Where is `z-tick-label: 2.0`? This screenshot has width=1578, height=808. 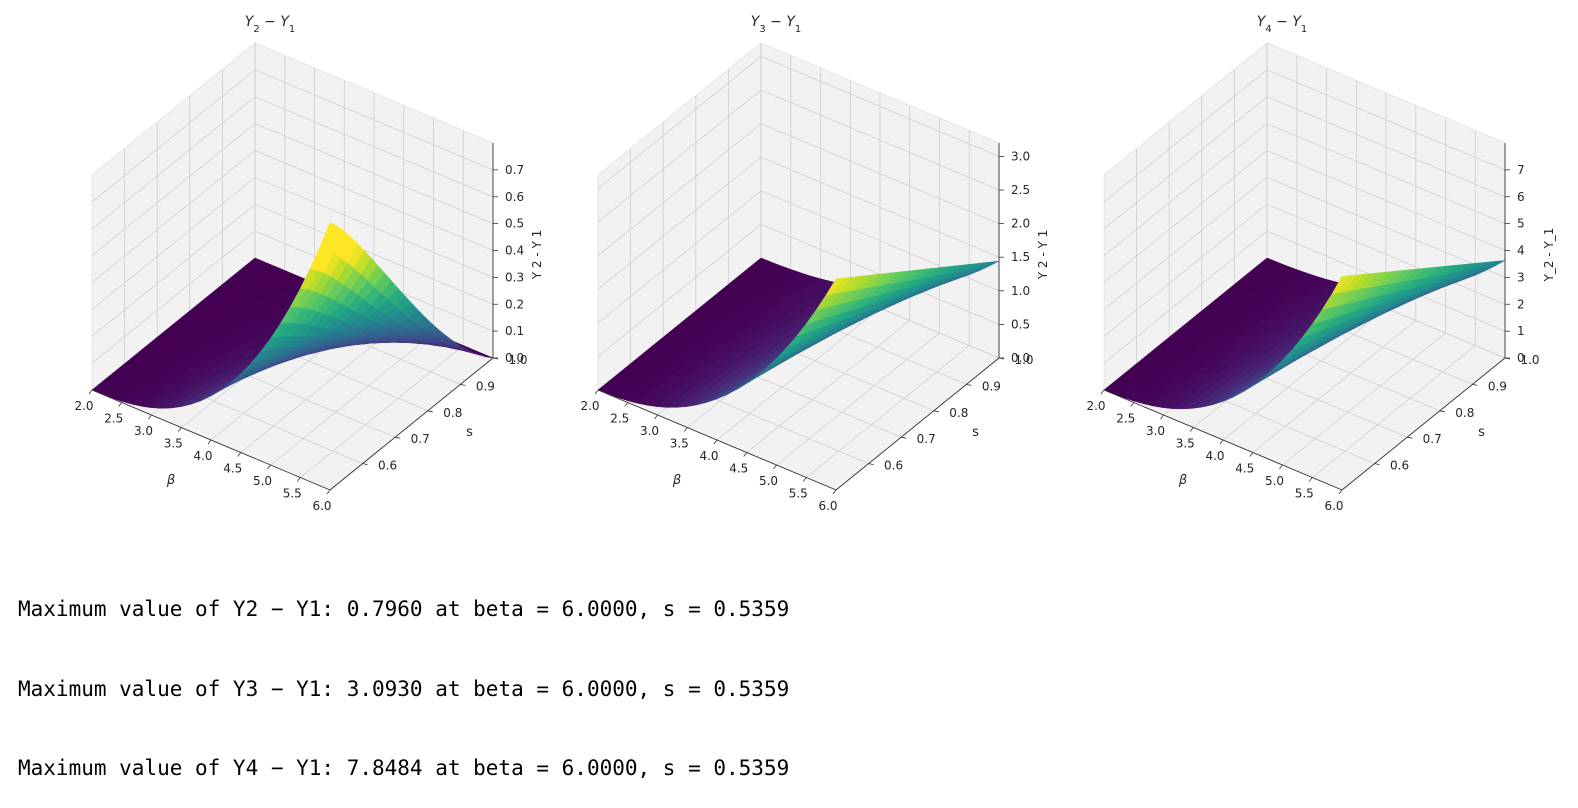
z-tick-label: 2.0 is located at coordinates (1020, 224).